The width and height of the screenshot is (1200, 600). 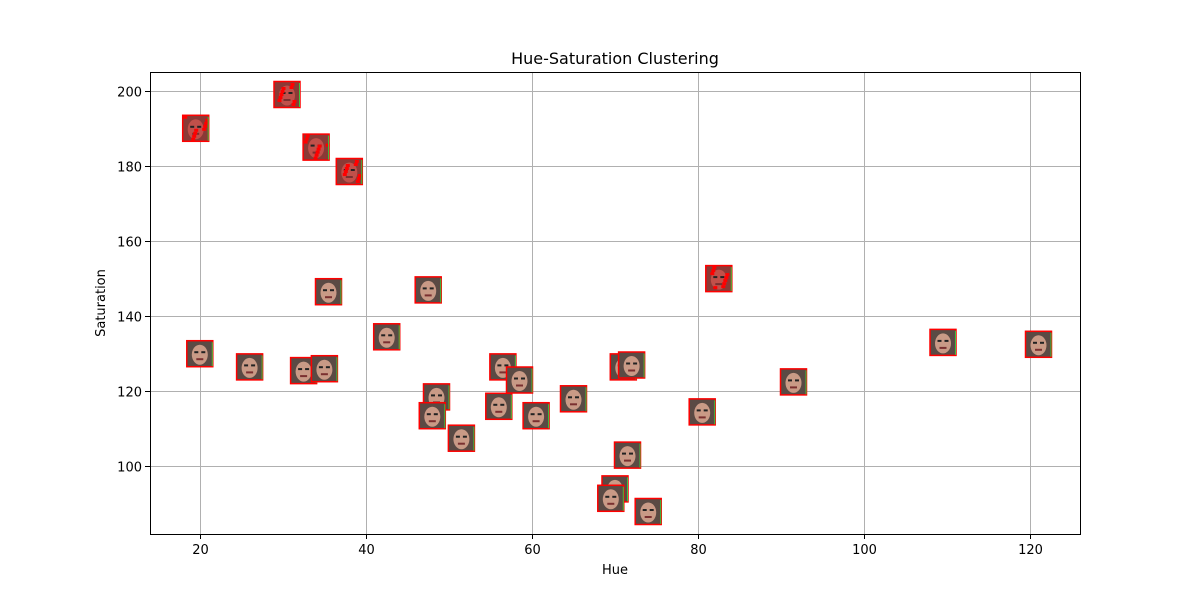 What do you see at coordinates (864, 550) in the screenshot?
I see `x-tick-label: 100` at bounding box center [864, 550].